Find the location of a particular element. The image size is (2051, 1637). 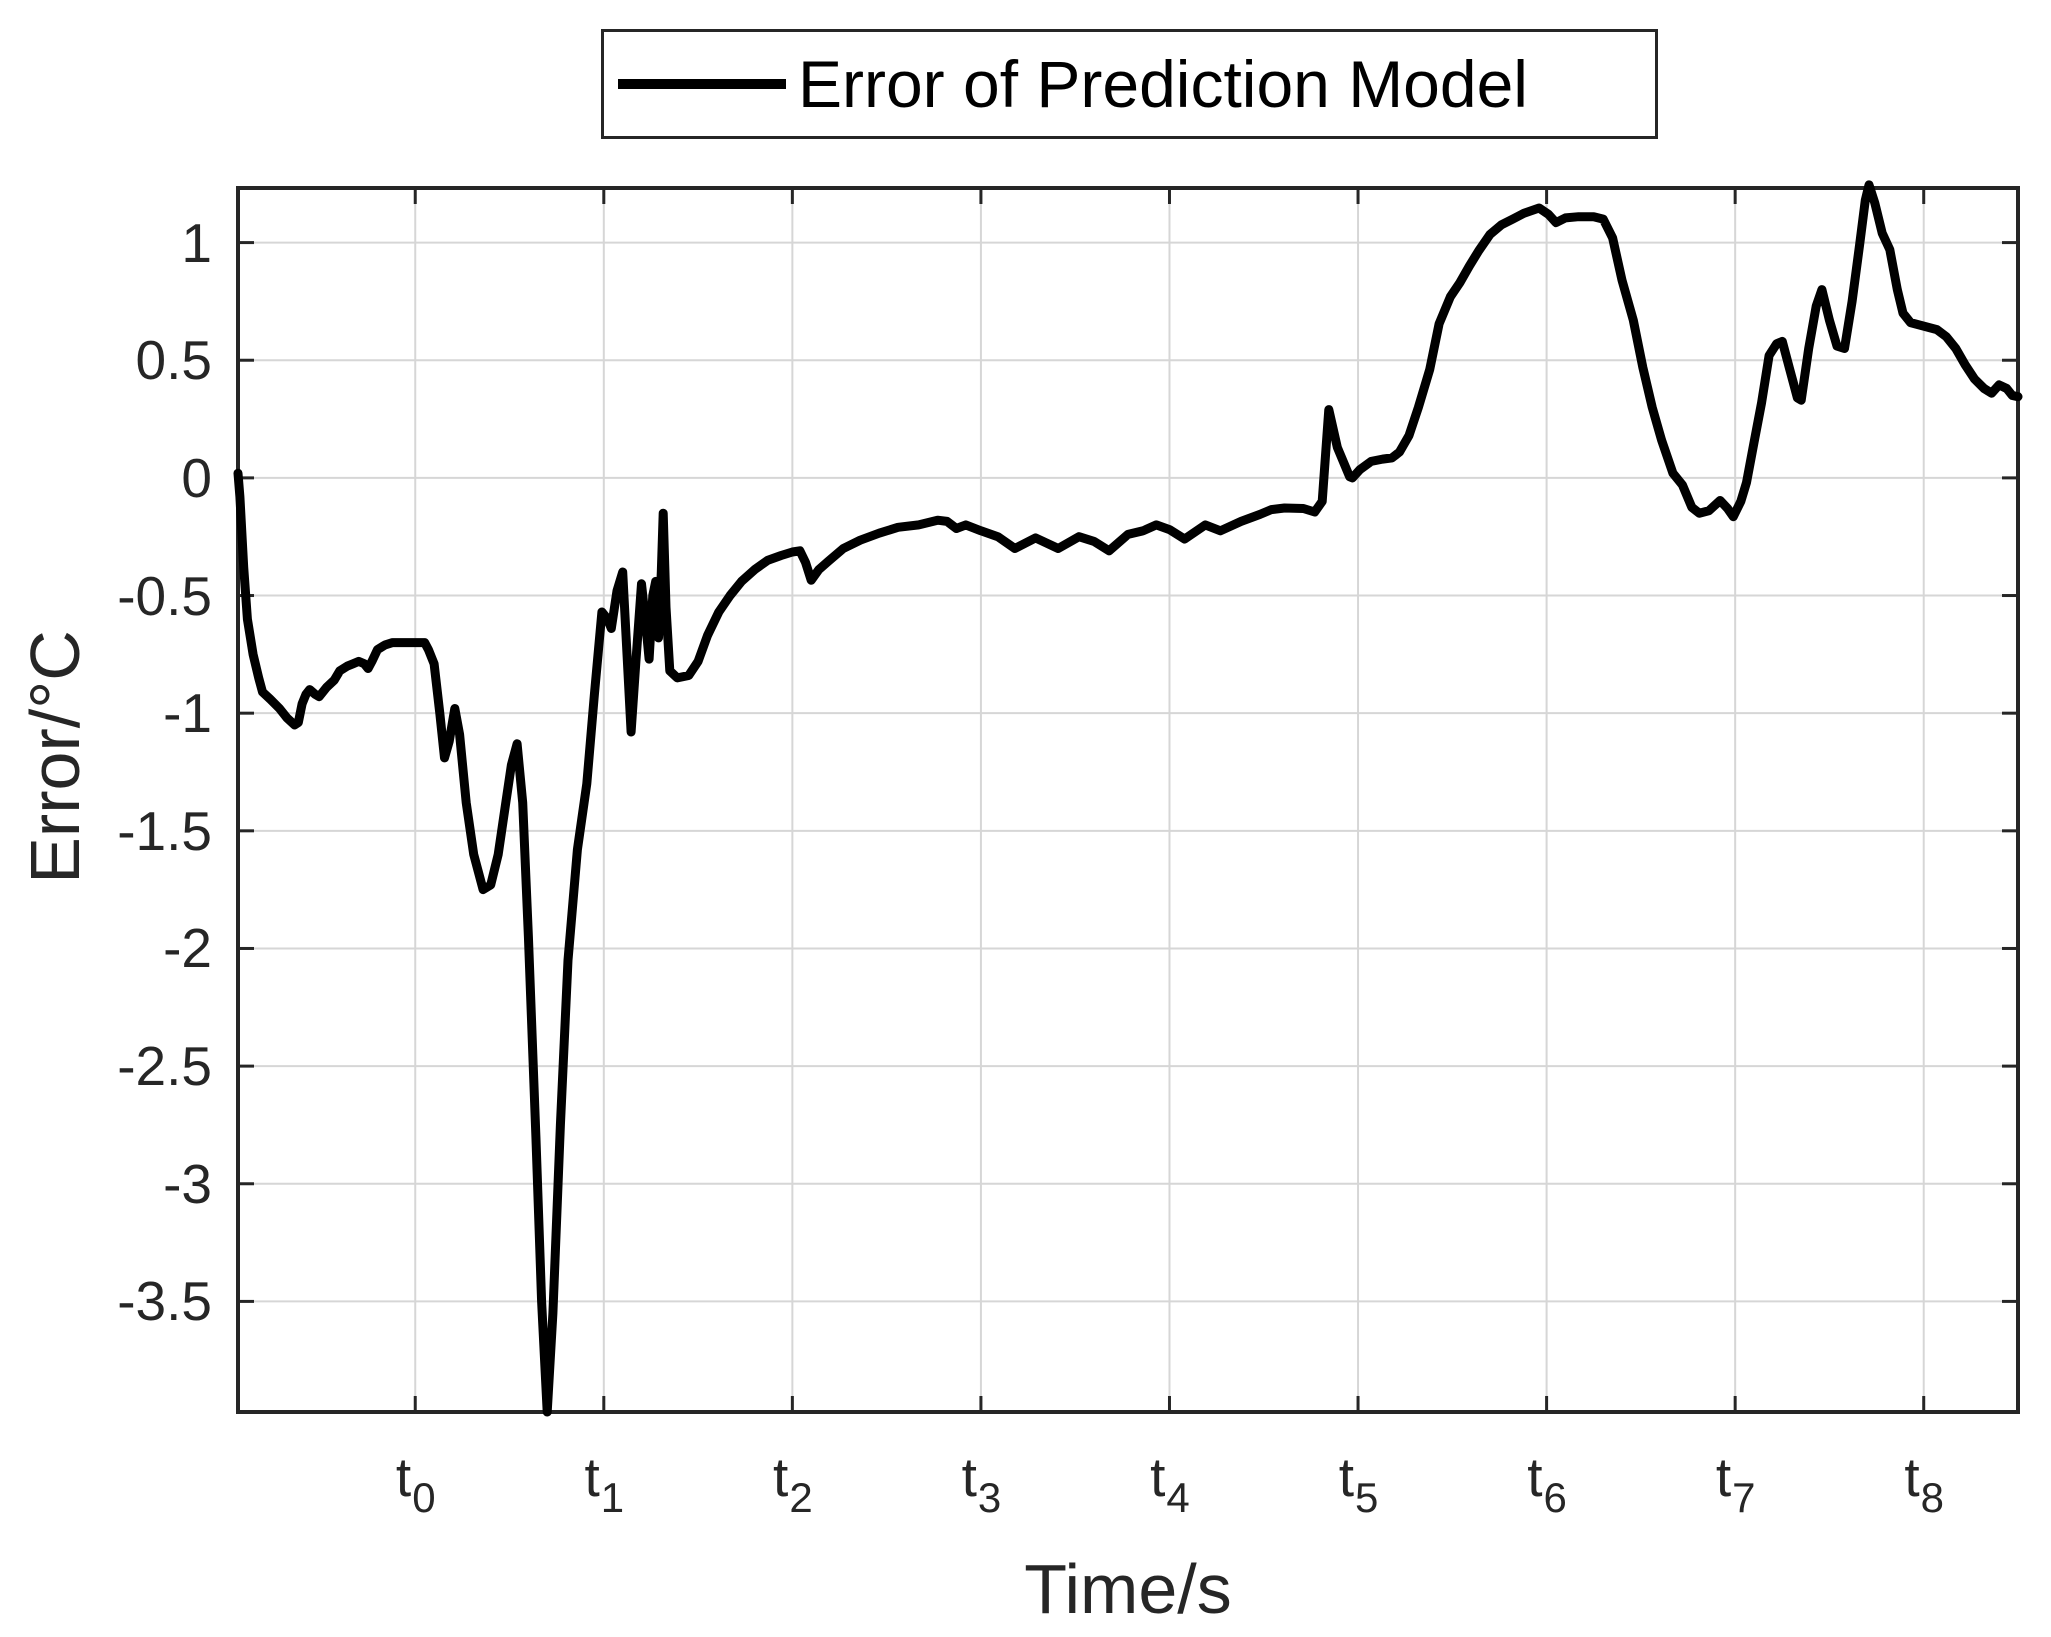

y-tick-label: -3.5 is located at coordinates (164, 1301).